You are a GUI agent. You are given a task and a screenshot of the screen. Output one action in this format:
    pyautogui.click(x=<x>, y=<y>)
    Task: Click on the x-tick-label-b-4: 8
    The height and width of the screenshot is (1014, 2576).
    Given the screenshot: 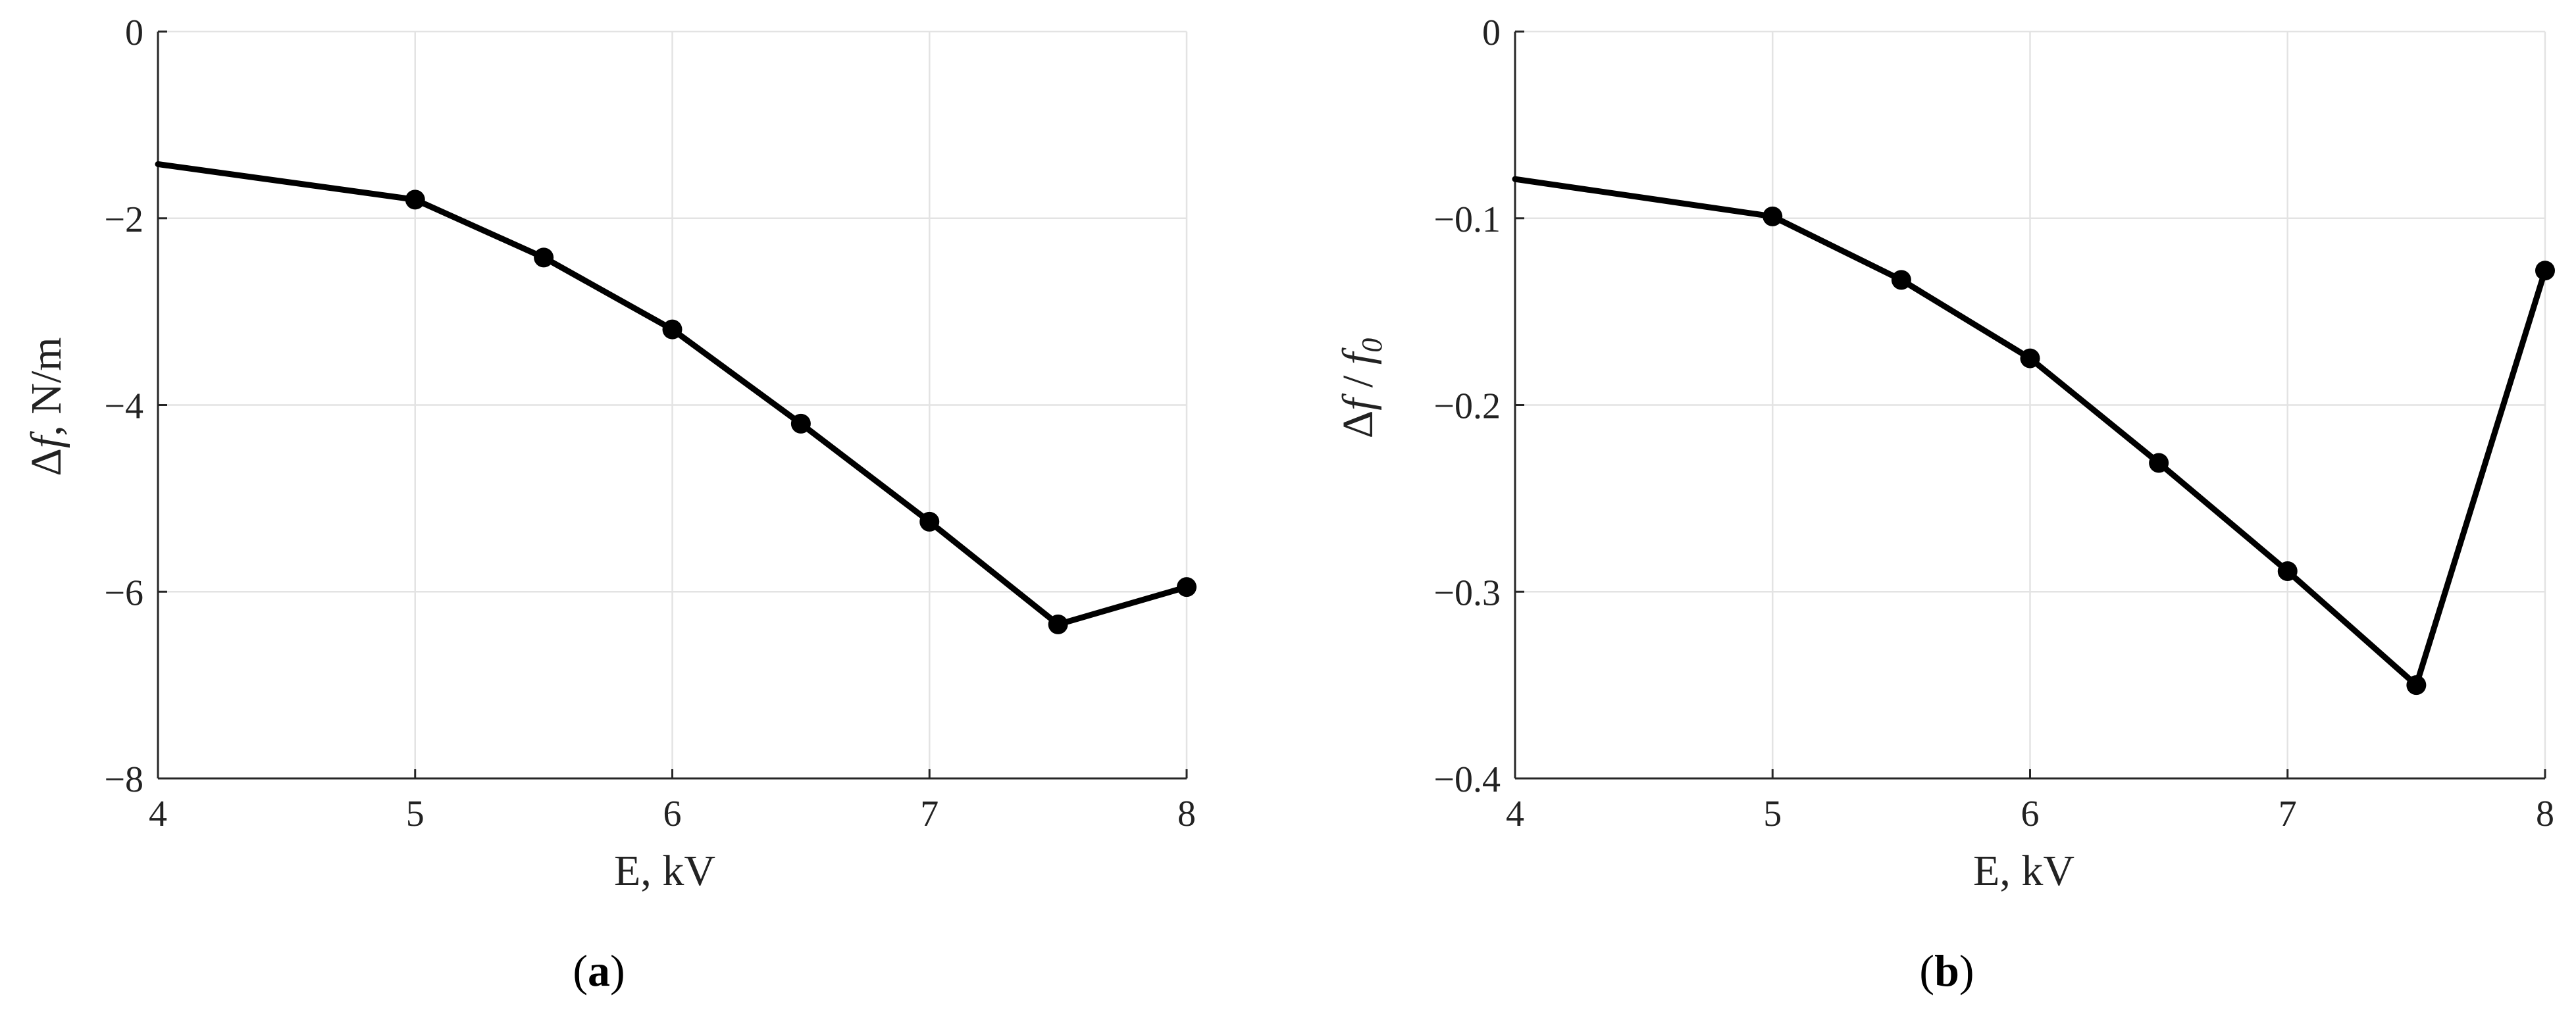 What is the action you would take?
    pyautogui.click(x=2545, y=814)
    